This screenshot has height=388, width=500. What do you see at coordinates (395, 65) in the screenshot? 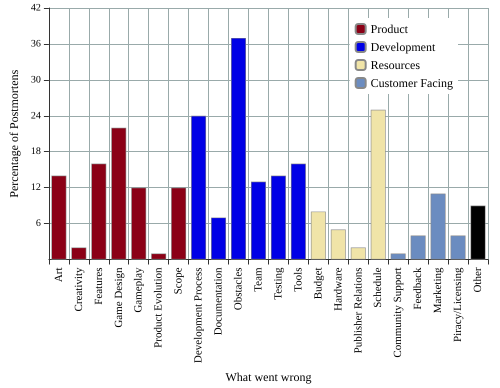
I see `legend-label: Resources` at bounding box center [395, 65].